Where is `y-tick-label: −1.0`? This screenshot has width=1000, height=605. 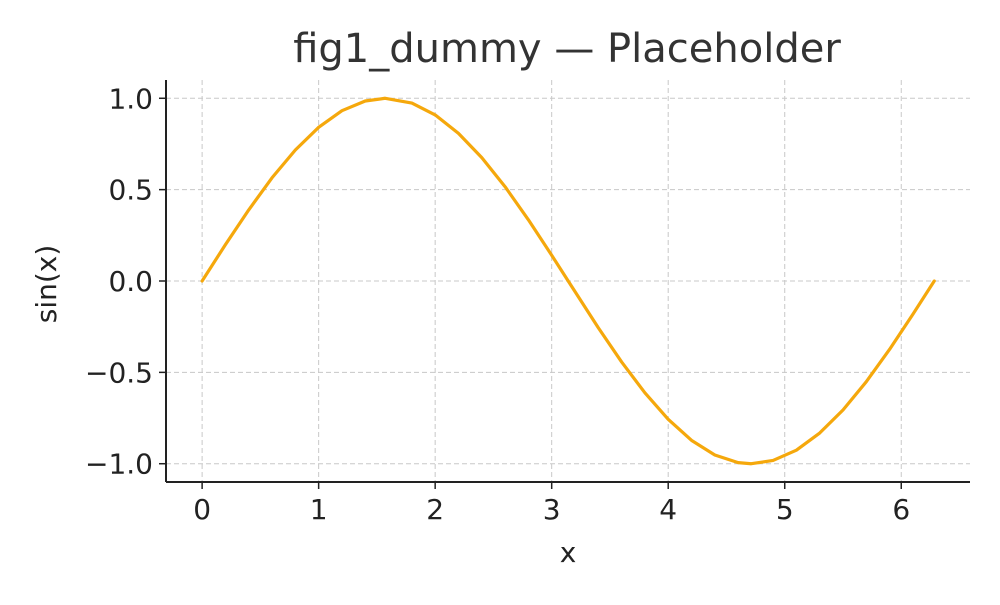
y-tick-label: −1.0 is located at coordinates (119, 464).